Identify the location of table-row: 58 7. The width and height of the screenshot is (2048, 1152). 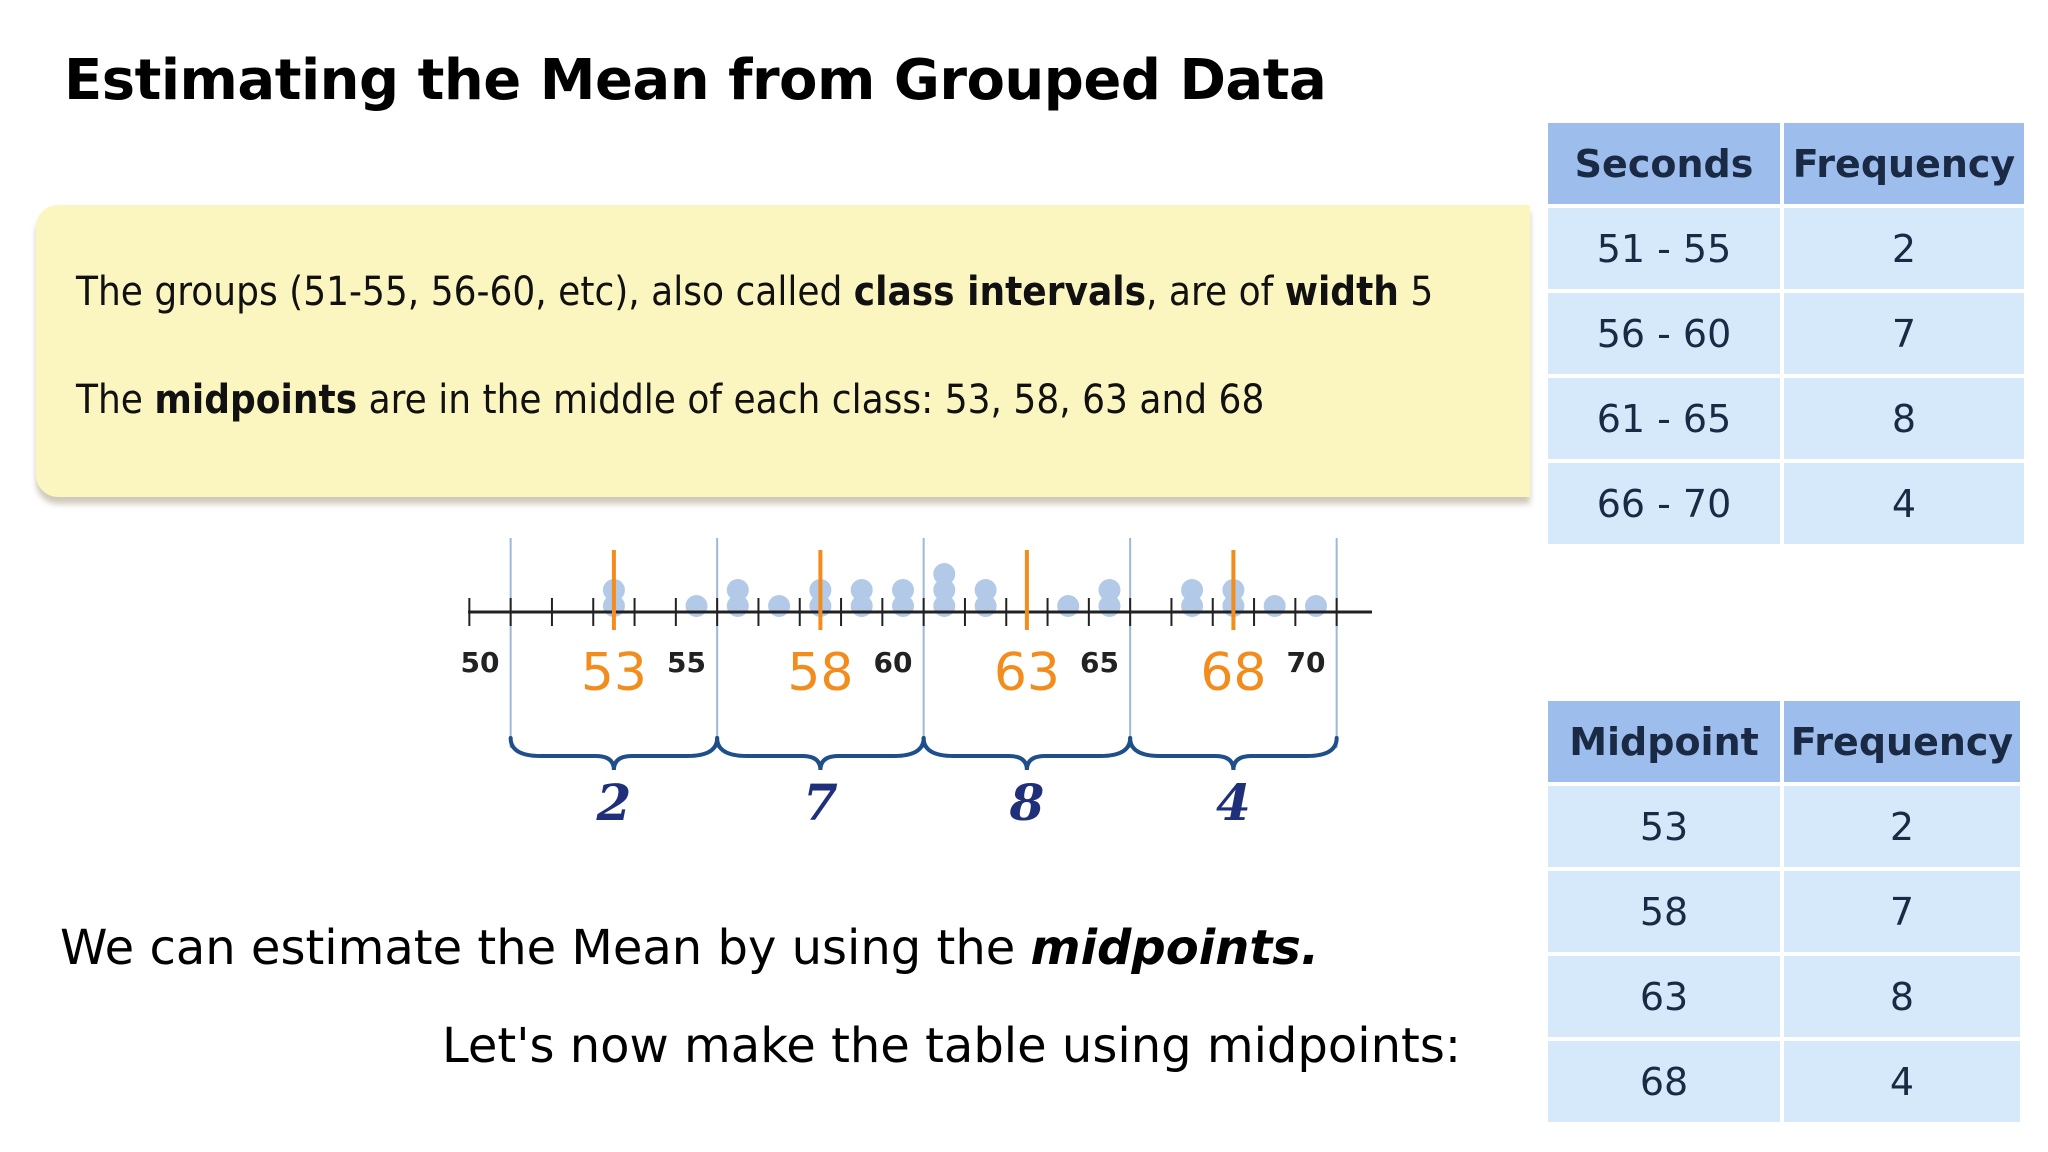
(1784, 911).